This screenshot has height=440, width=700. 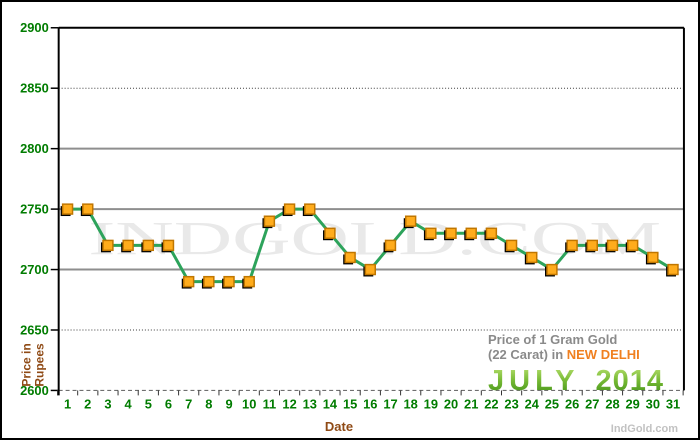 I want to click on x-axis-label: 3, so click(x=107, y=403).